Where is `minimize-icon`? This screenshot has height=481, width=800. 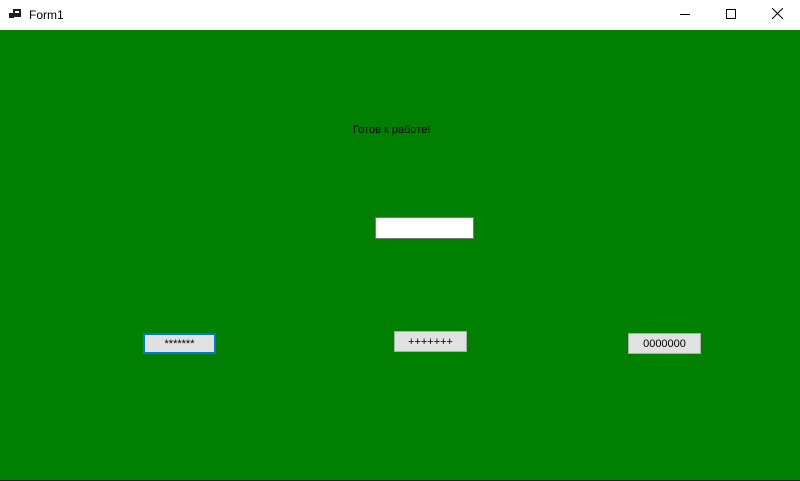
minimize-icon is located at coordinates (685, 15).